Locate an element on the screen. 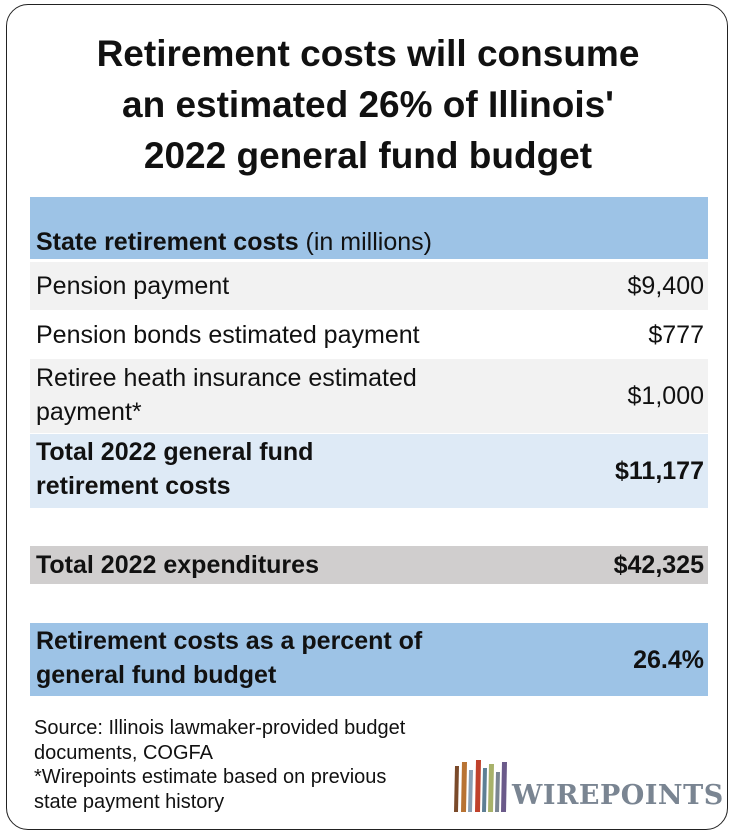 The image size is (736, 840). title-line-2: an estimated 26% of Illinois' is located at coordinates (368, 104).